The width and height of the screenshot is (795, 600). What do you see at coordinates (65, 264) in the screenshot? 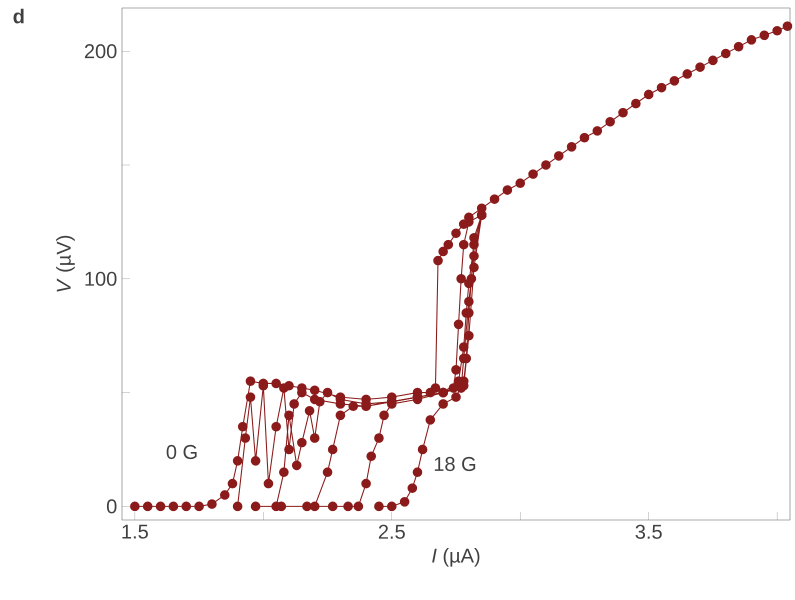
I see `y-axis-title: V (µV)` at bounding box center [65, 264].